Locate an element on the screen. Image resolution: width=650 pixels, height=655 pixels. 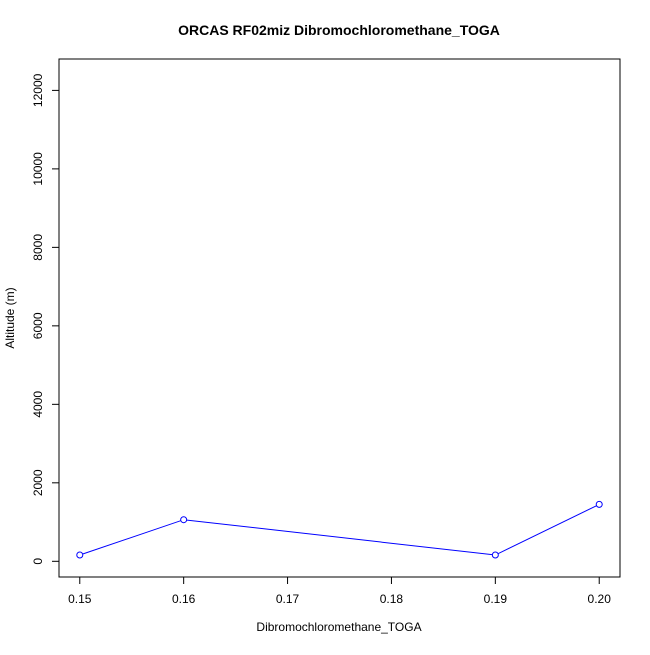
y-axis-label: Altitude (m) is located at coordinates (10, 317).